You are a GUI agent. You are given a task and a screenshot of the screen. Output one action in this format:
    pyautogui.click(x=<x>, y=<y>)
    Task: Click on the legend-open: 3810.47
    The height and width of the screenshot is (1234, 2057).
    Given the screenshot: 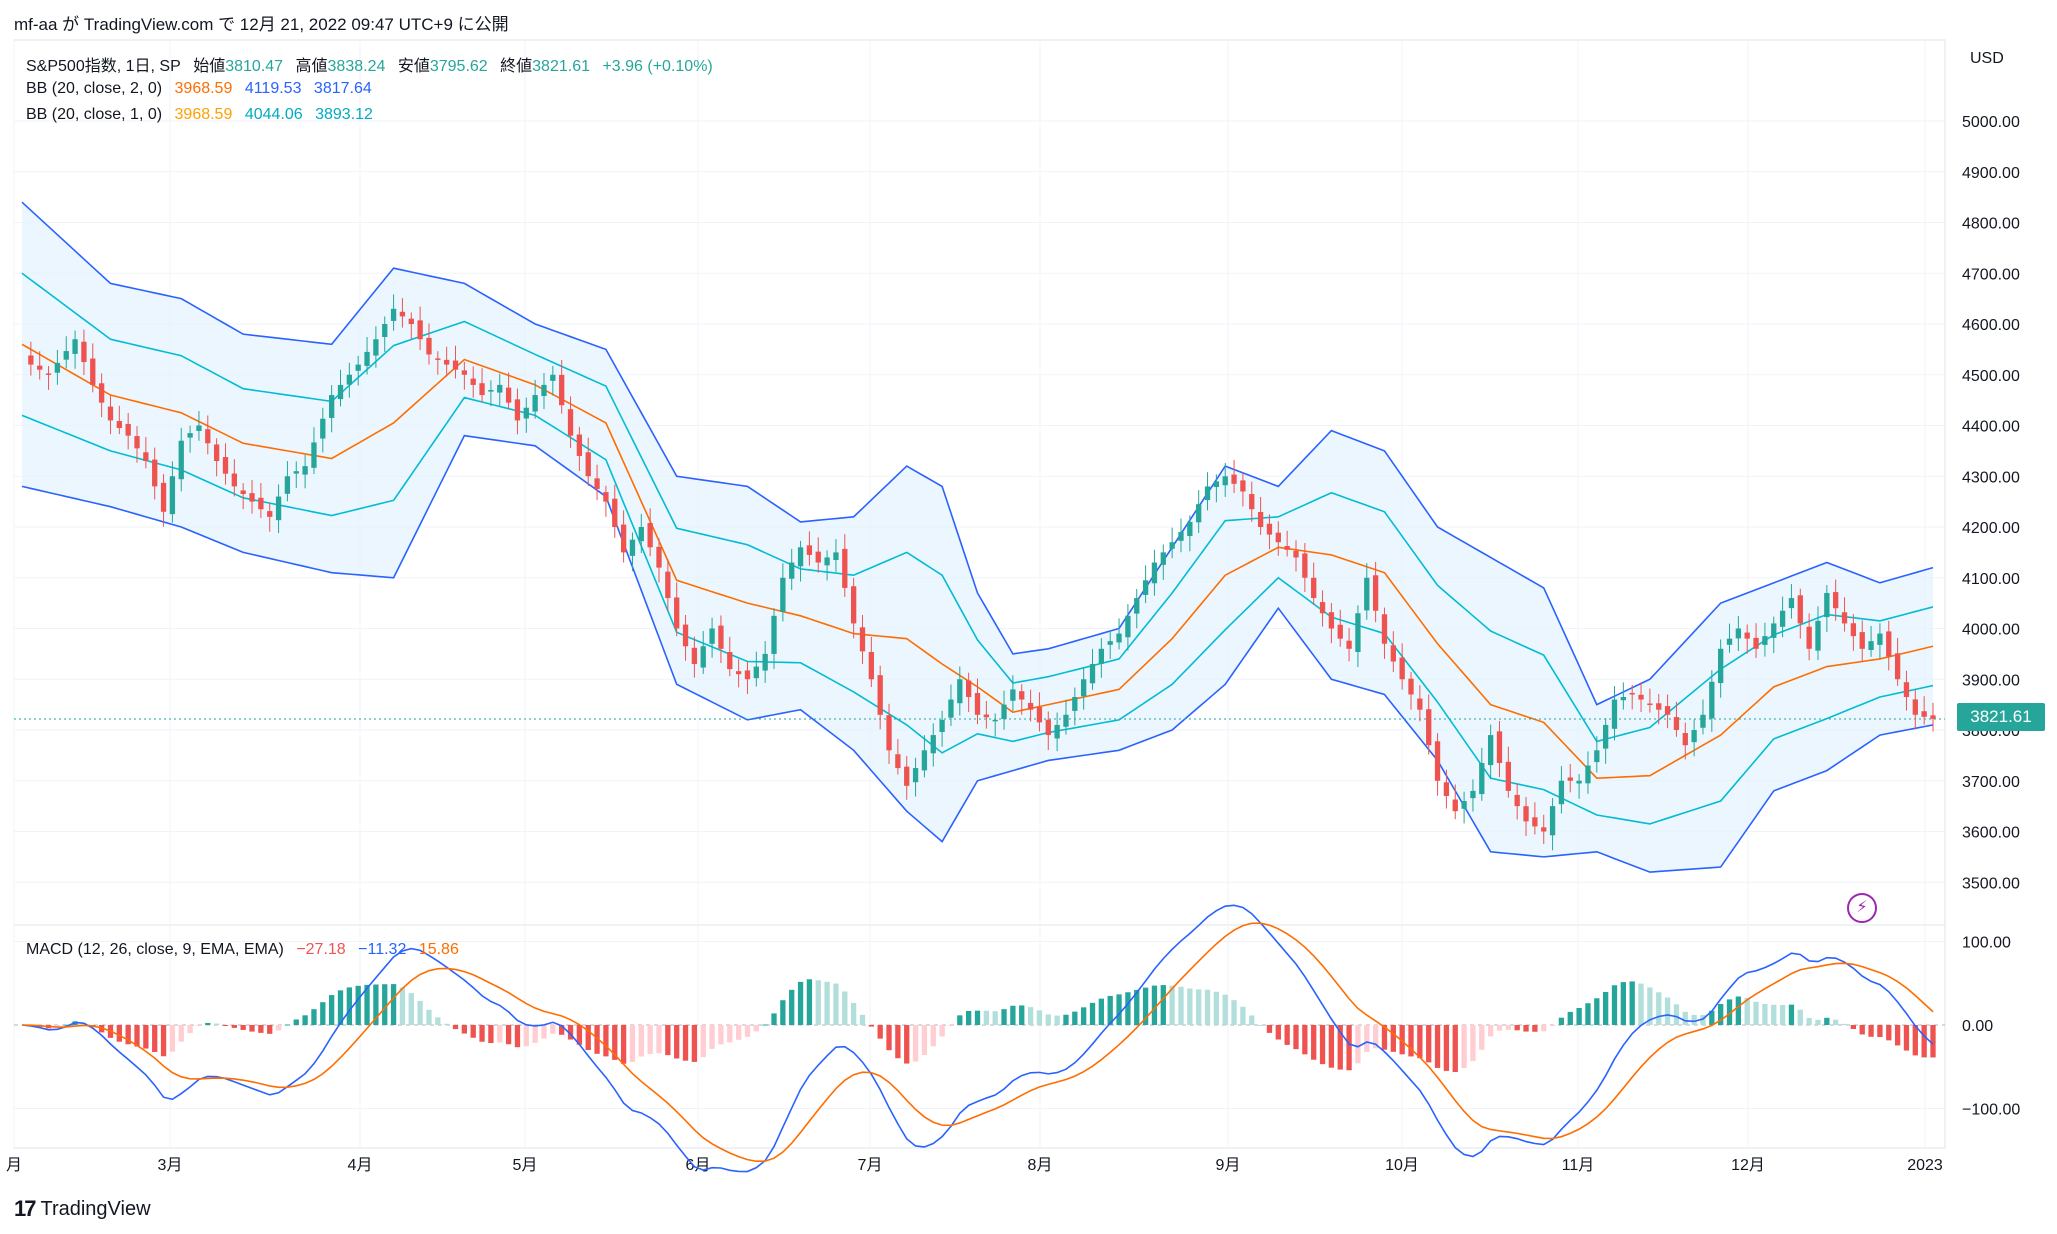 What is the action you would take?
    pyautogui.click(x=254, y=66)
    